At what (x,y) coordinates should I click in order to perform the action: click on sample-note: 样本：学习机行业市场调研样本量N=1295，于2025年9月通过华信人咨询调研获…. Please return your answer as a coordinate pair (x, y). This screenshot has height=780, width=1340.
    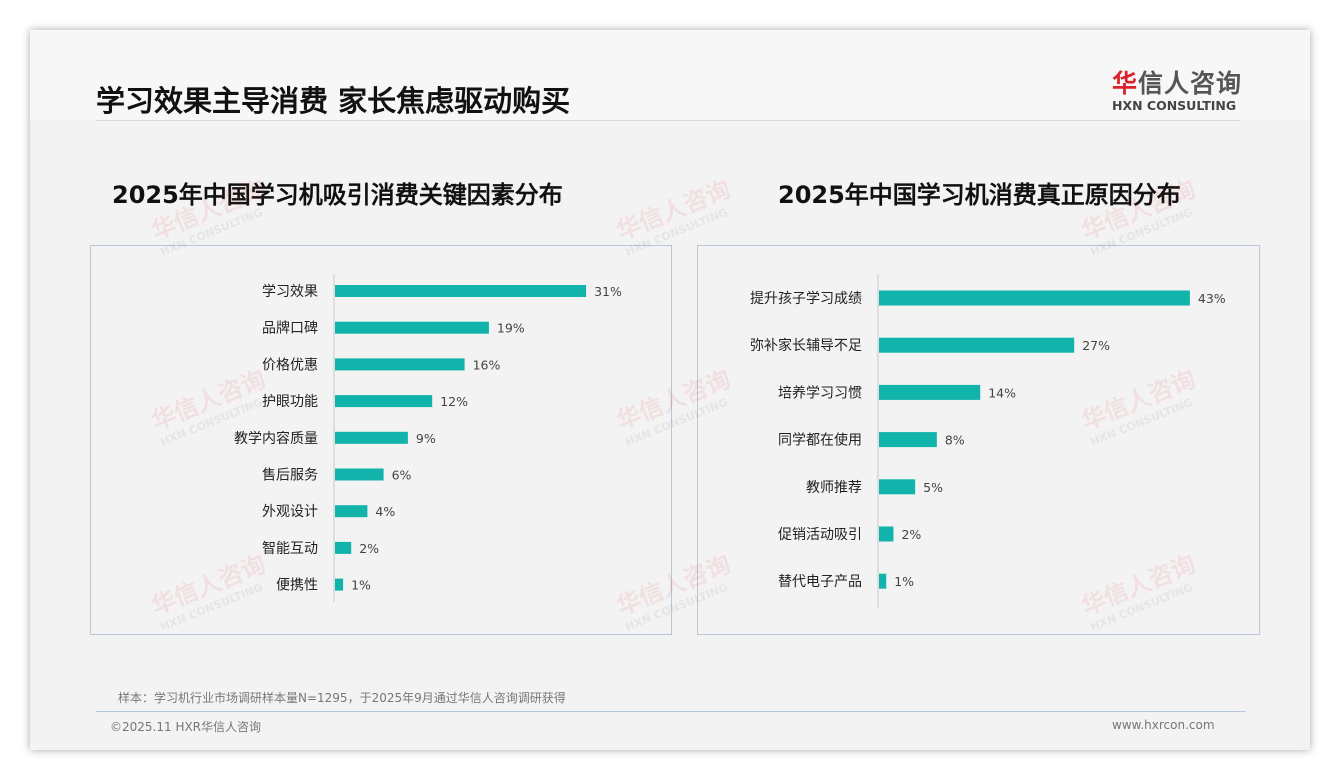
    Looking at the image, I should click on (342, 698).